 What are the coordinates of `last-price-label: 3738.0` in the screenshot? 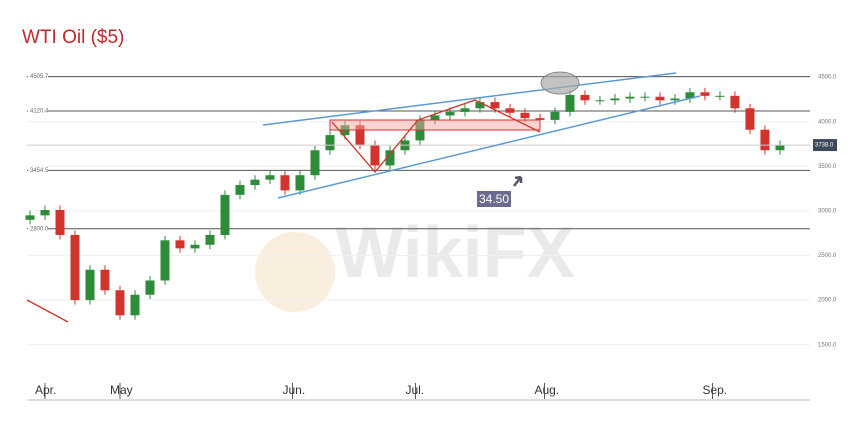 It's located at (824, 146).